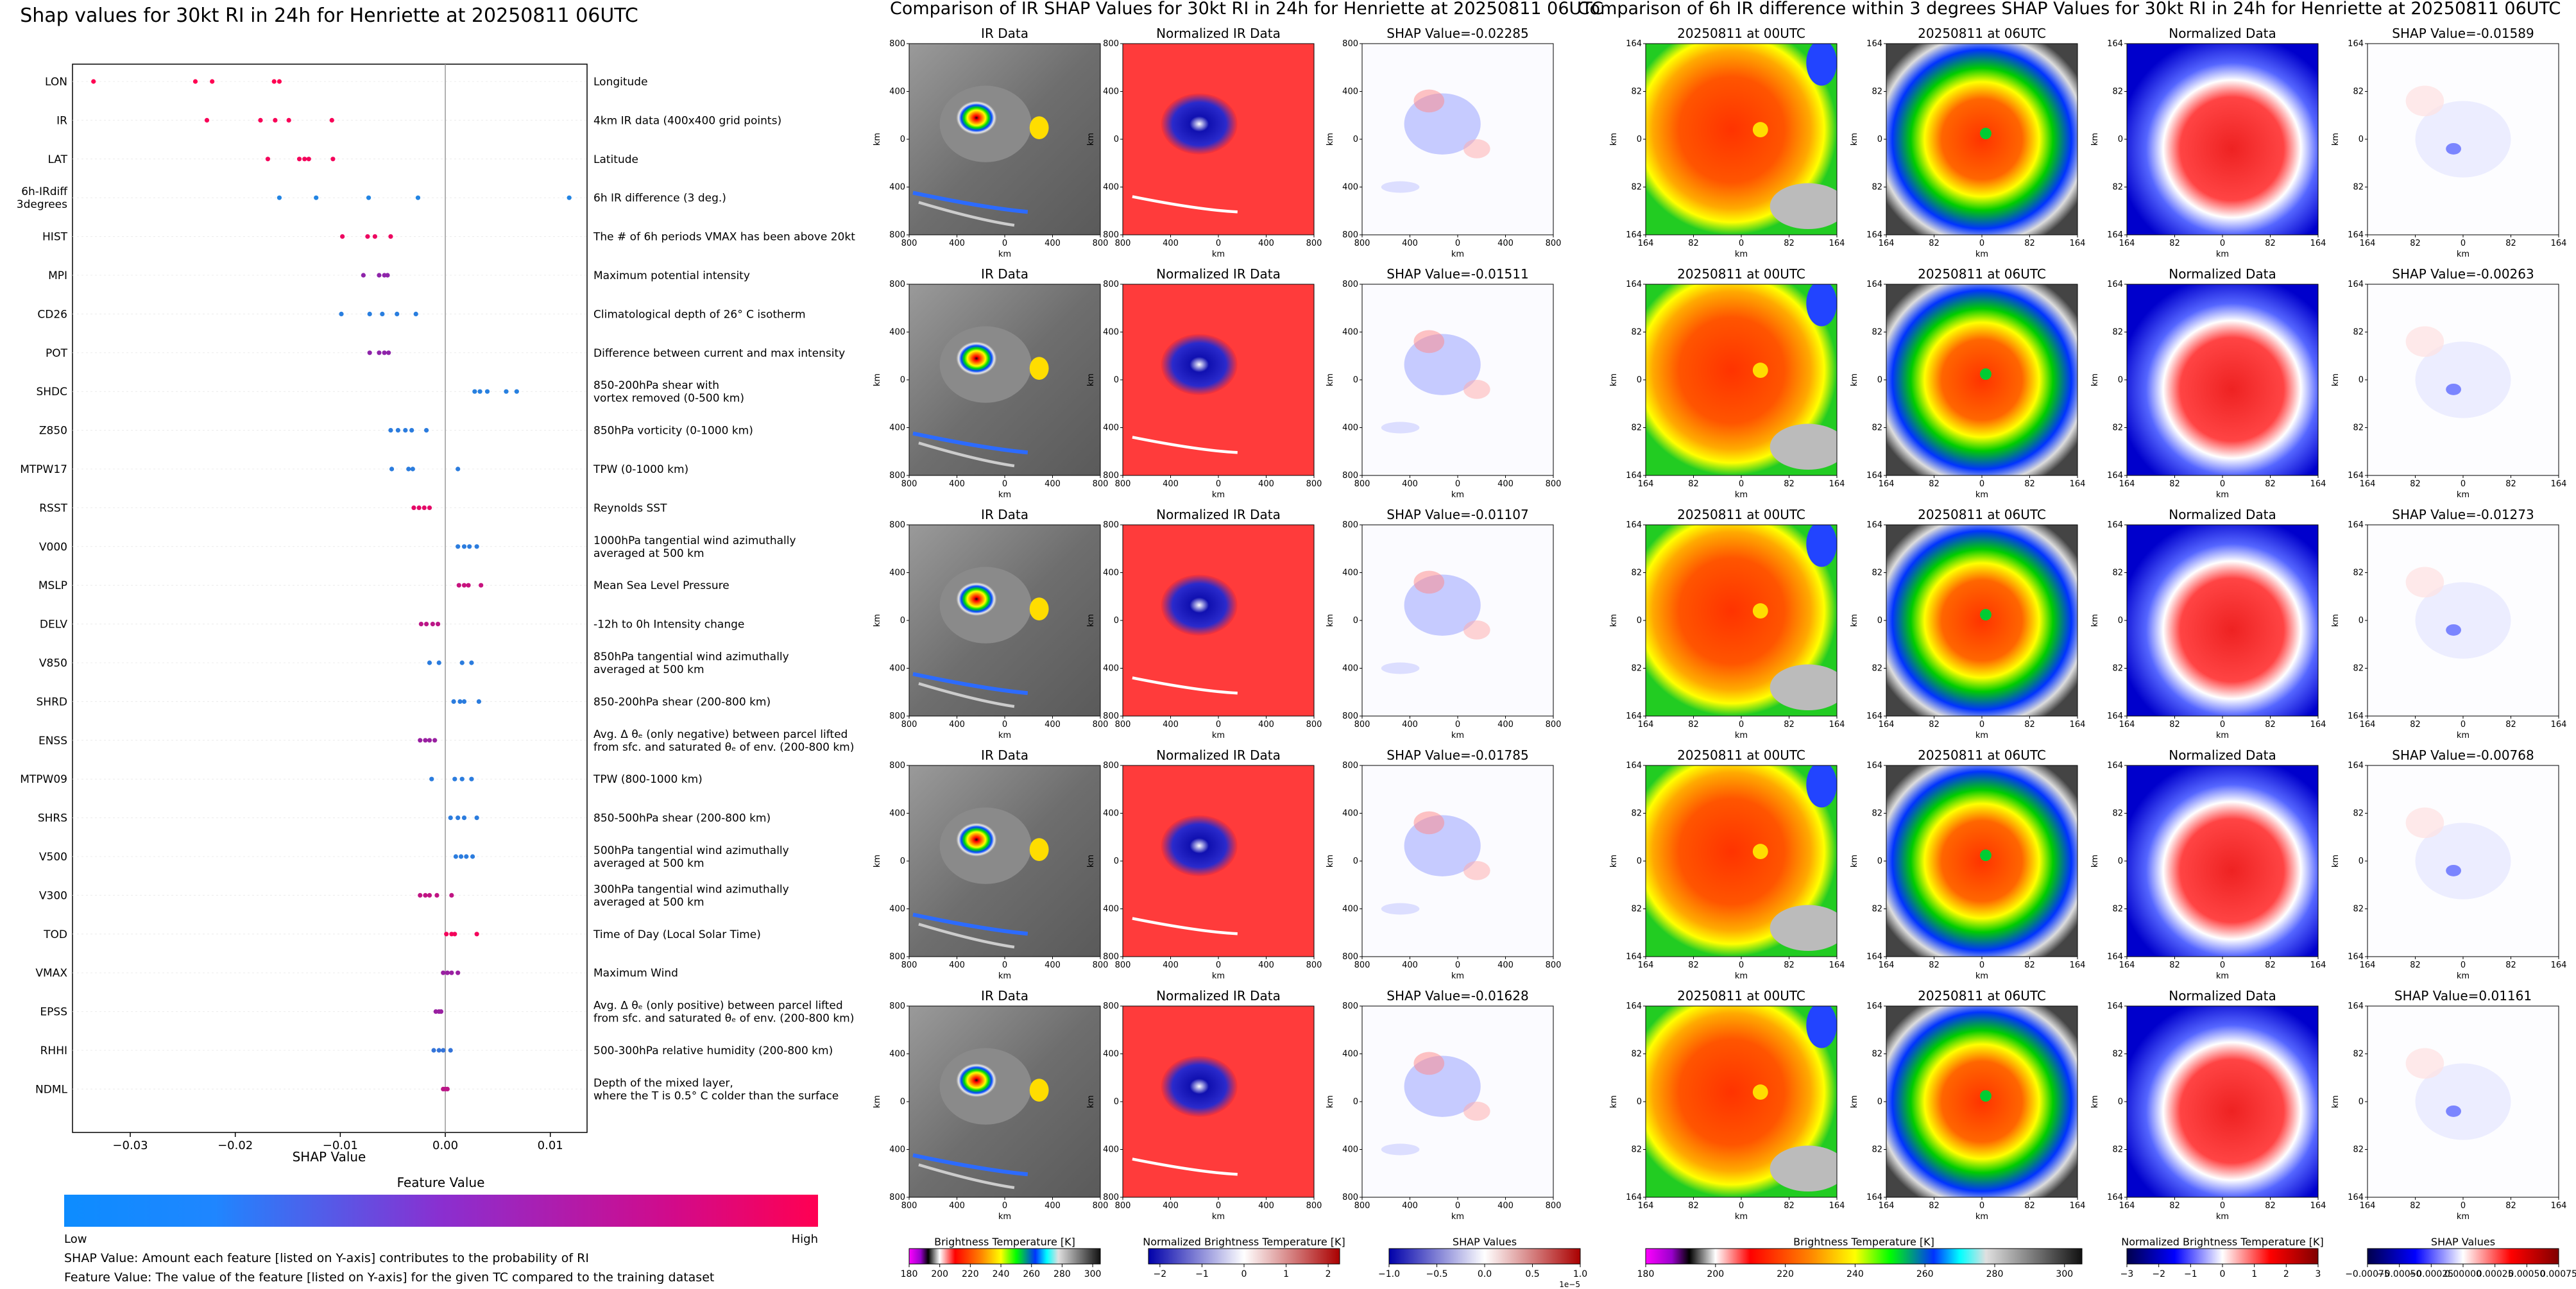  What do you see at coordinates (51, 1089) in the screenshot?
I see `feature-label: NDML` at bounding box center [51, 1089].